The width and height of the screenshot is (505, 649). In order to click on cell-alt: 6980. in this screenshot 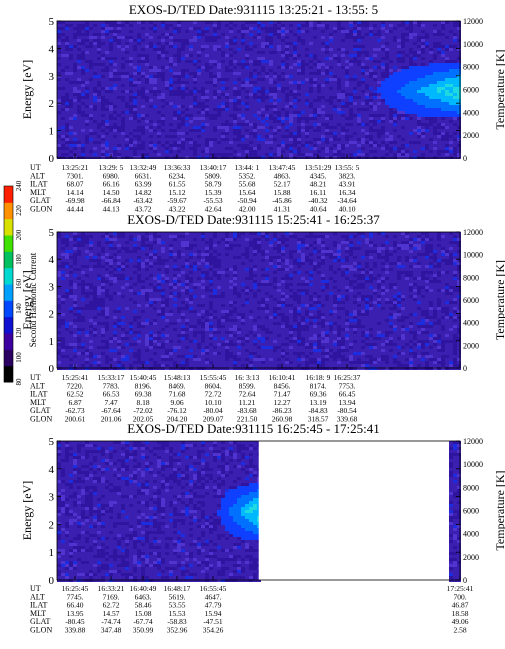, I will do `click(111, 175)`.